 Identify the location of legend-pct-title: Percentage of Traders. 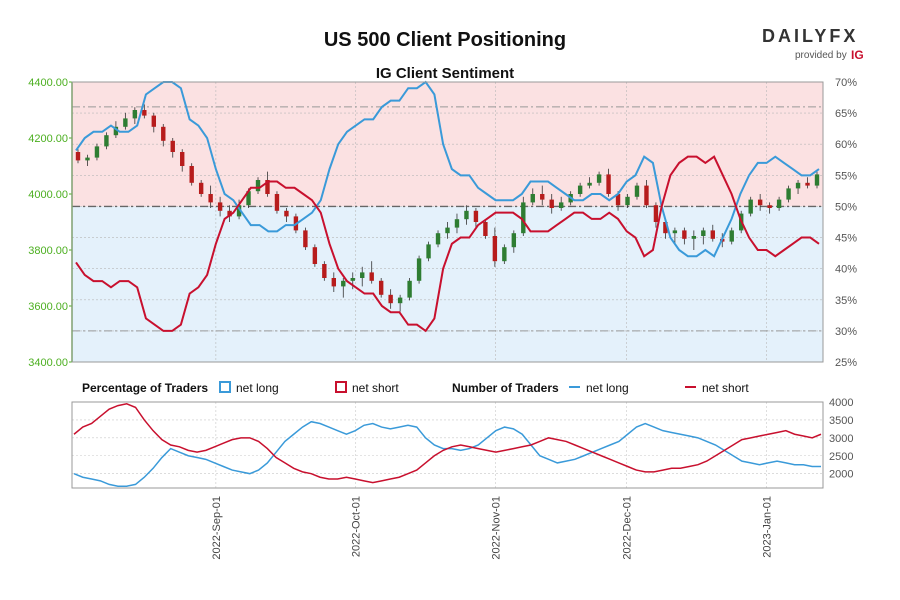
(145, 388).